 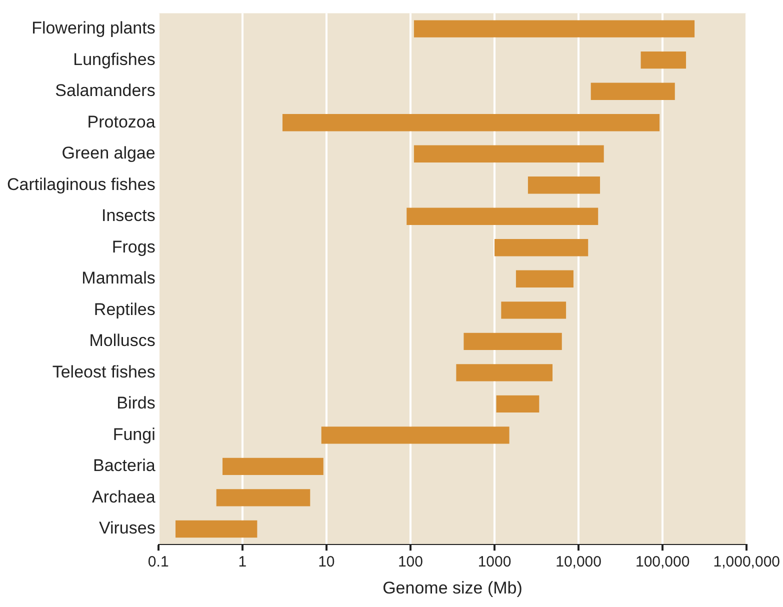 What do you see at coordinates (114, 59) in the screenshot?
I see `y-tick-label: Lungfishes` at bounding box center [114, 59].